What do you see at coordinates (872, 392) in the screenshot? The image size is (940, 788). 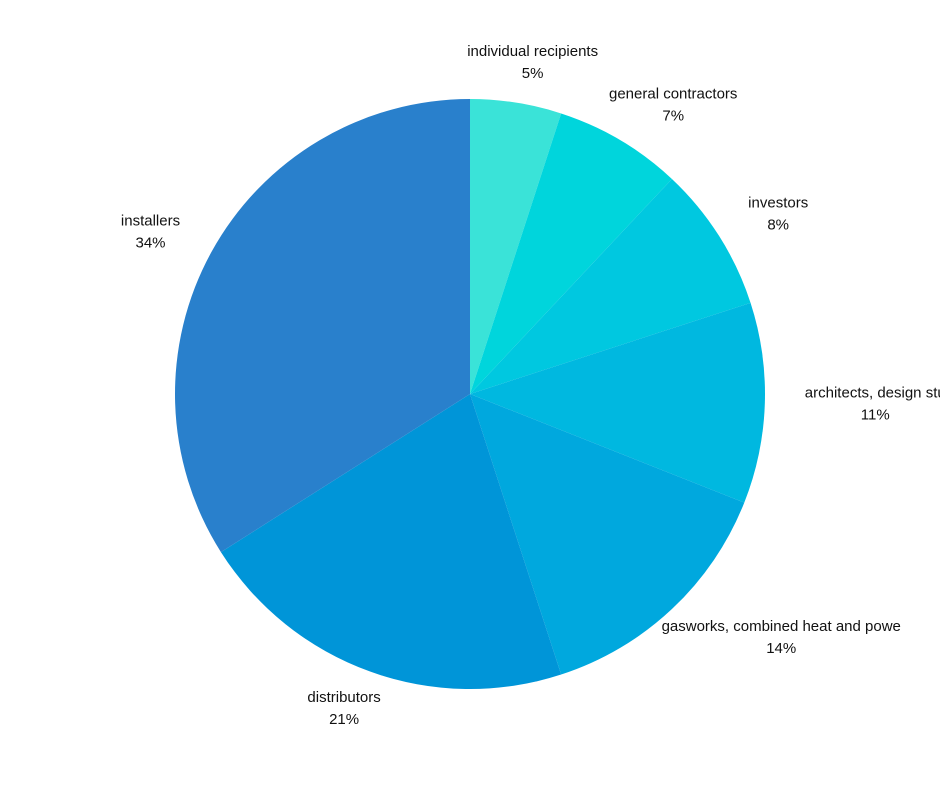 I see `slice-label: architects, design stu` at bounding box center [872, 392].